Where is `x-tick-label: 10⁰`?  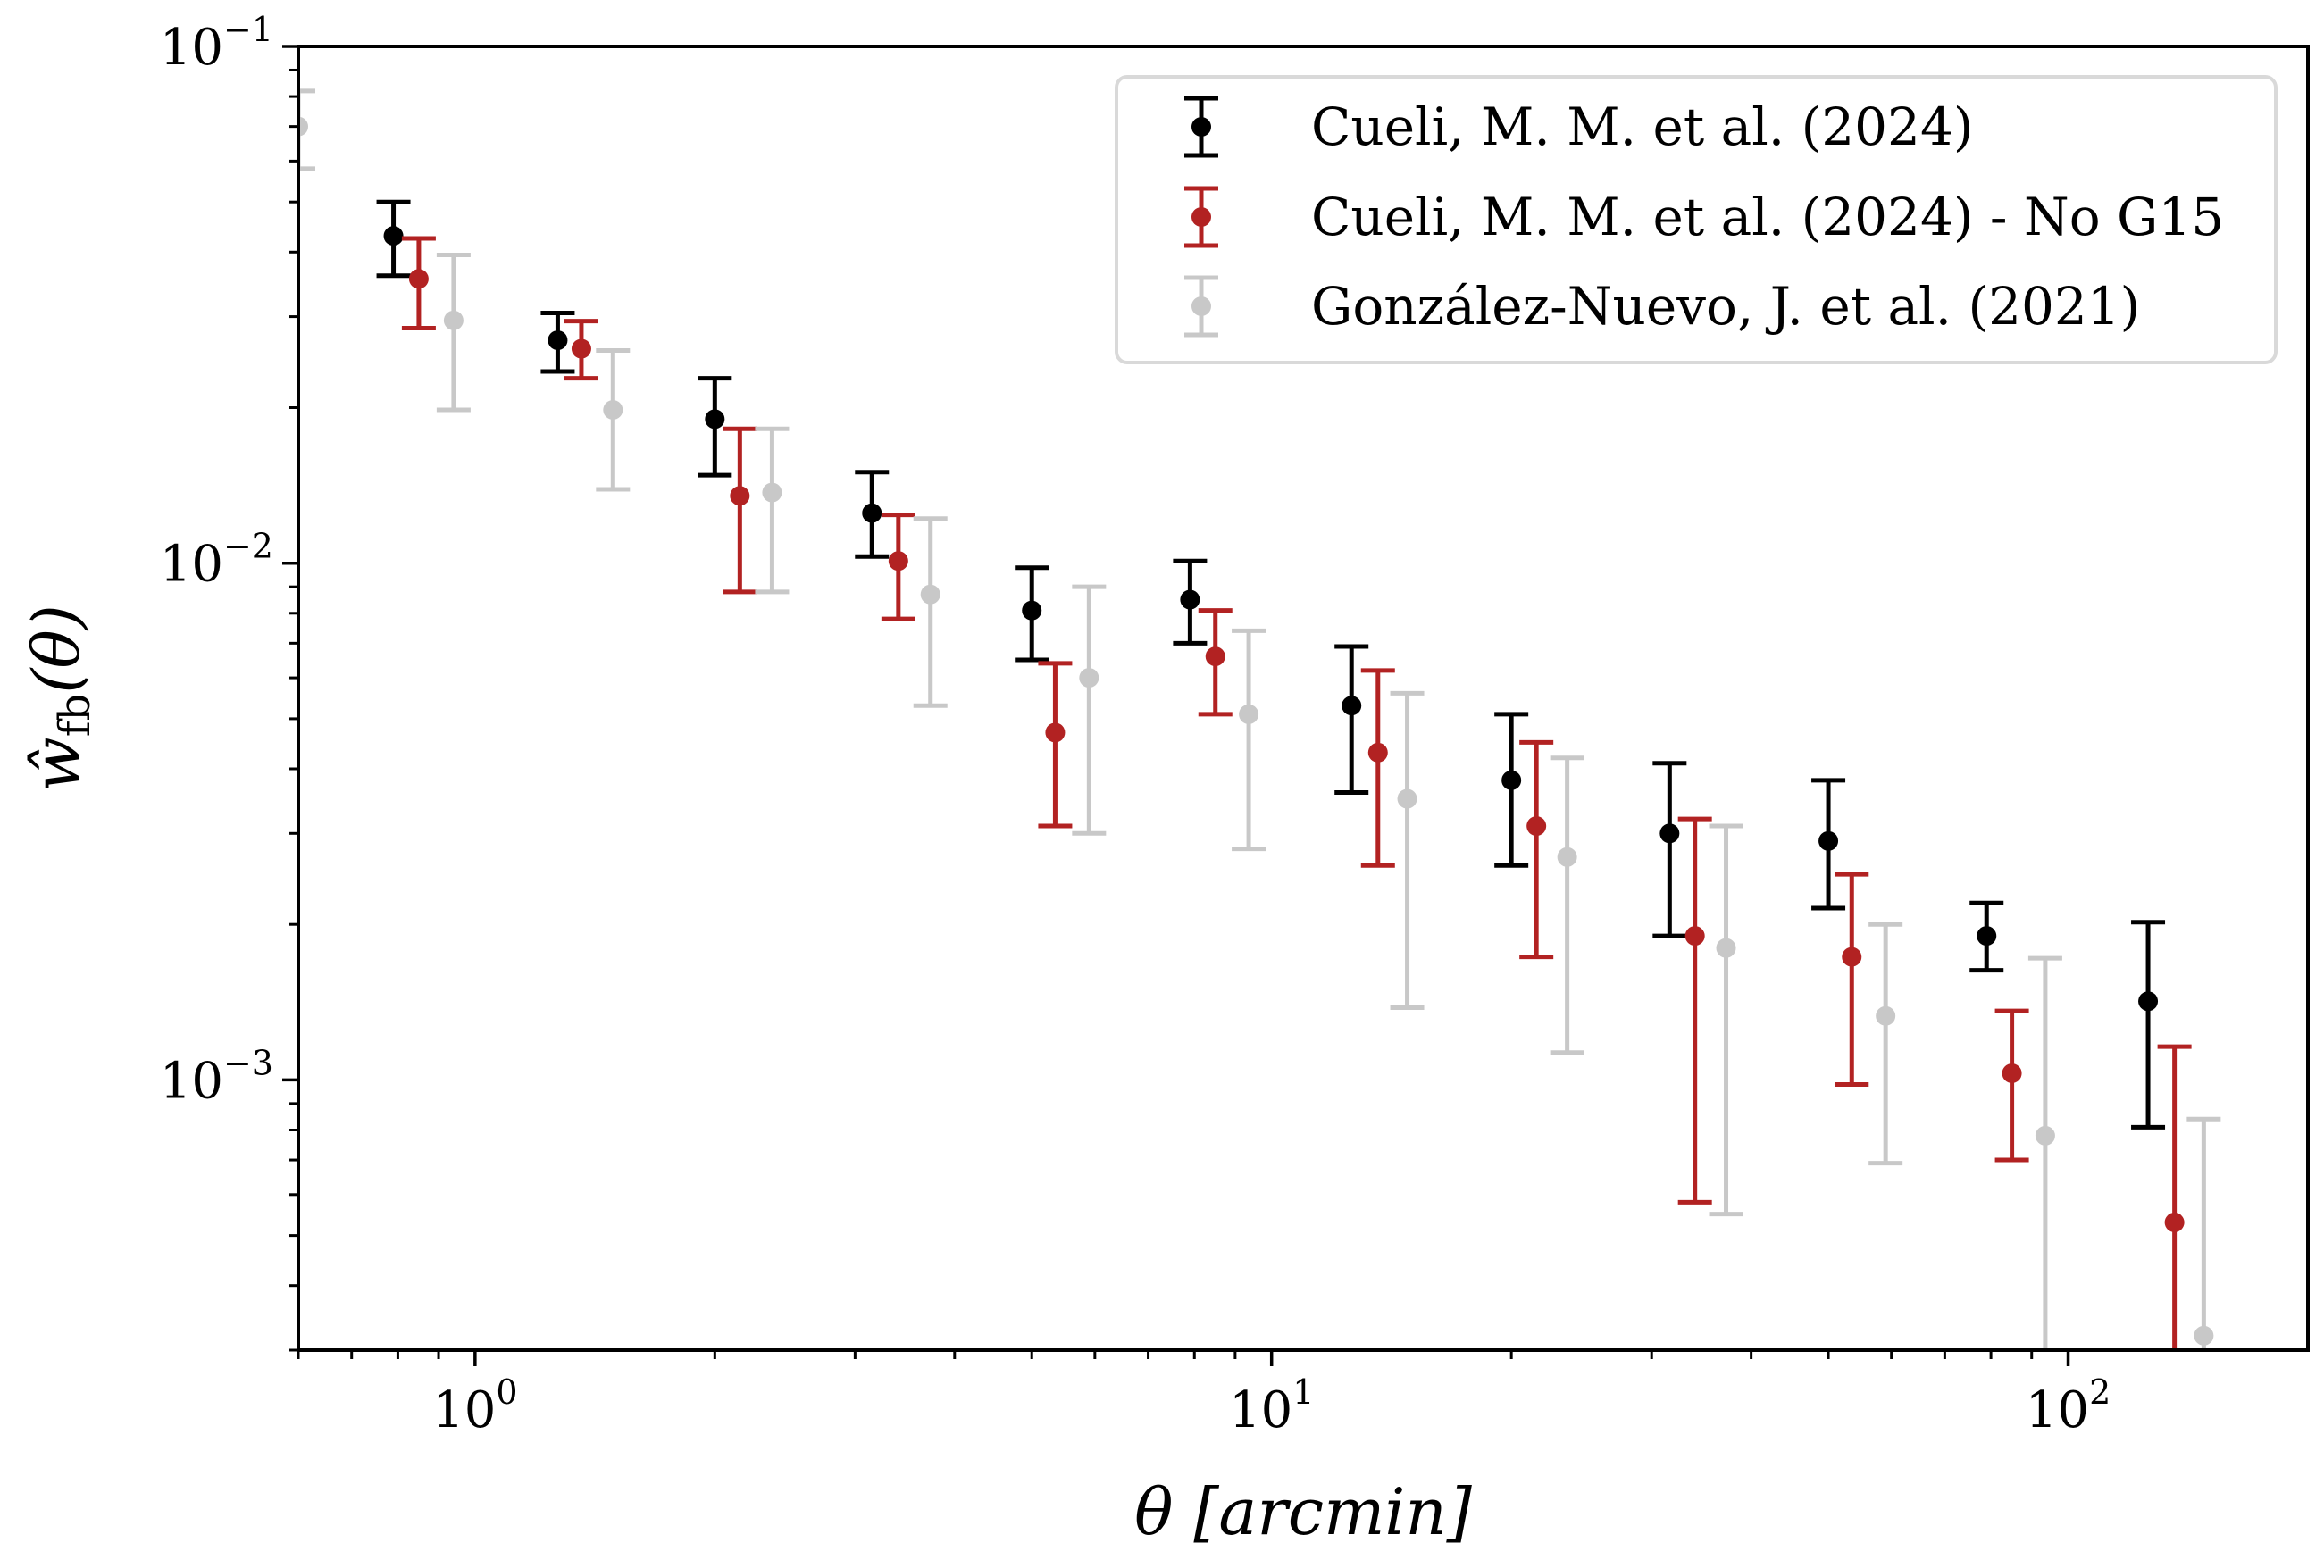
x-tick-label: 10⁰ is located at coordinates (474, 1406).